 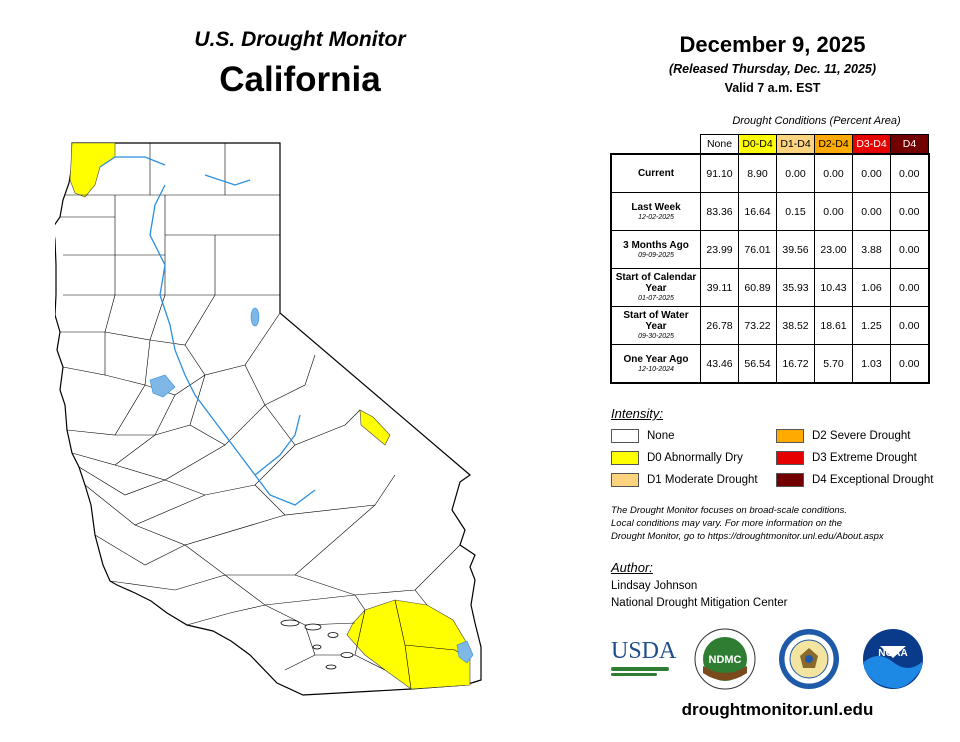 I want to click on author-org: National Drought Mitigation Center, so click(x=699, y=603).